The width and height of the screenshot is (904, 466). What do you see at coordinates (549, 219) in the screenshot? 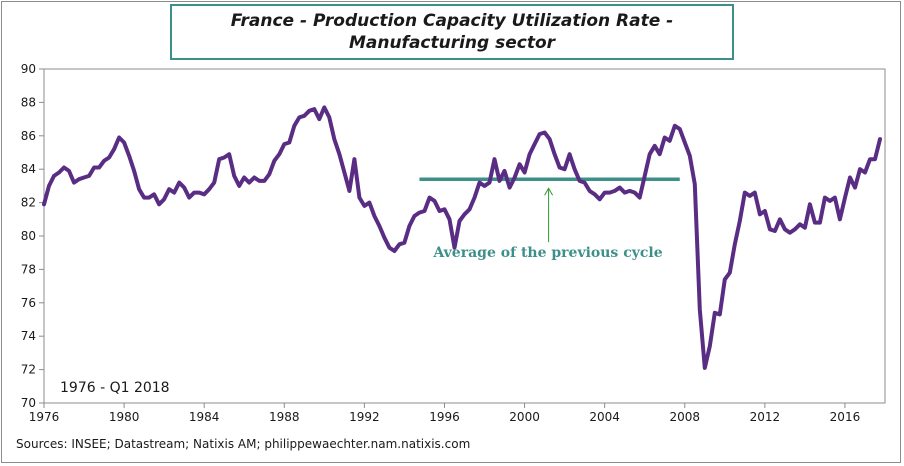
I see `average-layer: Average of the previous cycle` at bounding box center [549, 219].